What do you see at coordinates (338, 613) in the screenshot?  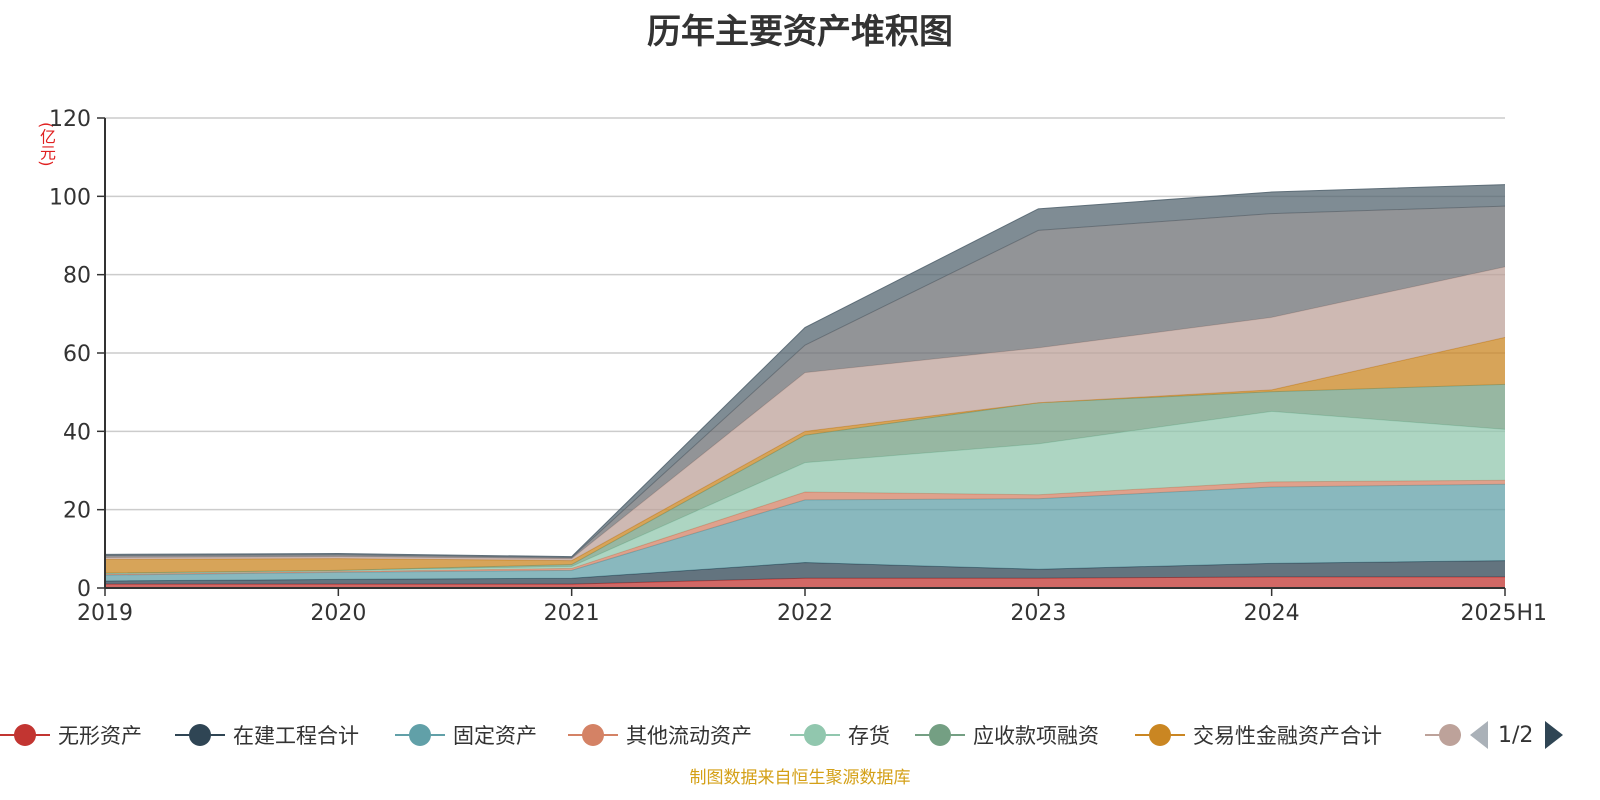 I see `x-tick-label: 2020` at bounding box center [338, 613].